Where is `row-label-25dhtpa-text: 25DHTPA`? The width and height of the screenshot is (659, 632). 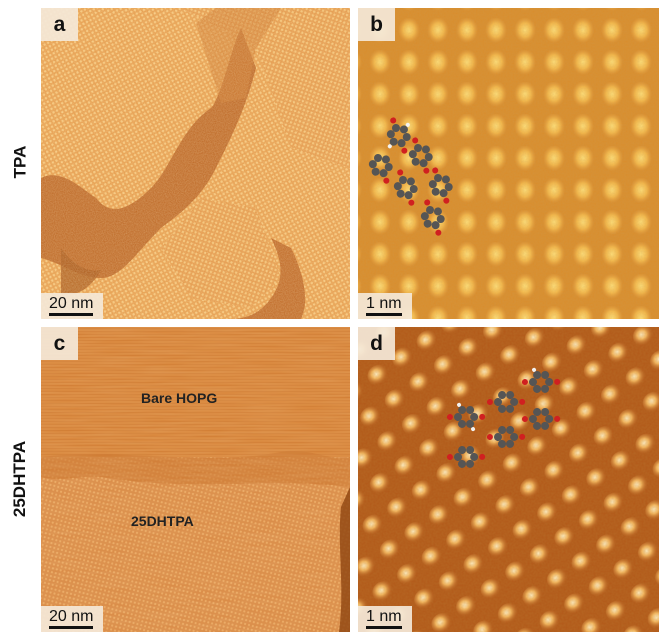 row-label-25dhtpa-text: 25DHTPA is located at coordinates (20, 479).